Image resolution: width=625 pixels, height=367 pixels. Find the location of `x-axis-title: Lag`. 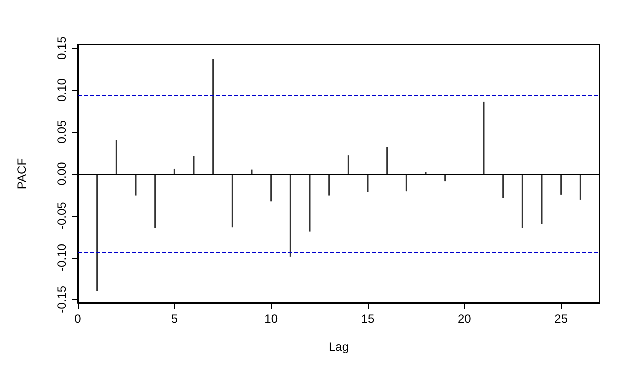

x-axis-title: Lag is located at coordinates (339, 347).